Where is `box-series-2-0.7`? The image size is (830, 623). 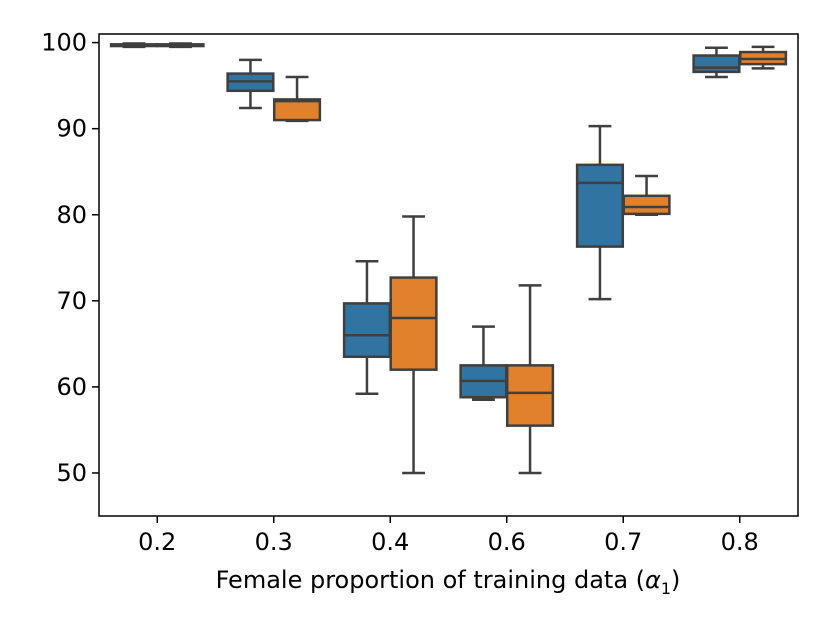 box-series-2-0.7 is located at coordinates (646, 195).